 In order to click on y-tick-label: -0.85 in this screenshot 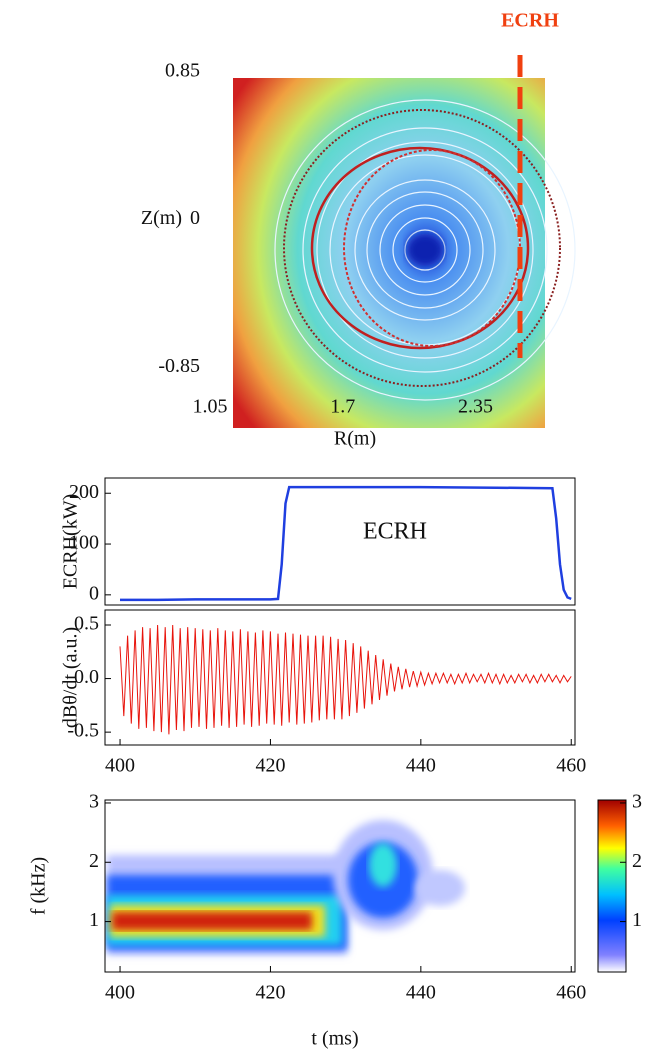, I will do `click(179, 366)`.